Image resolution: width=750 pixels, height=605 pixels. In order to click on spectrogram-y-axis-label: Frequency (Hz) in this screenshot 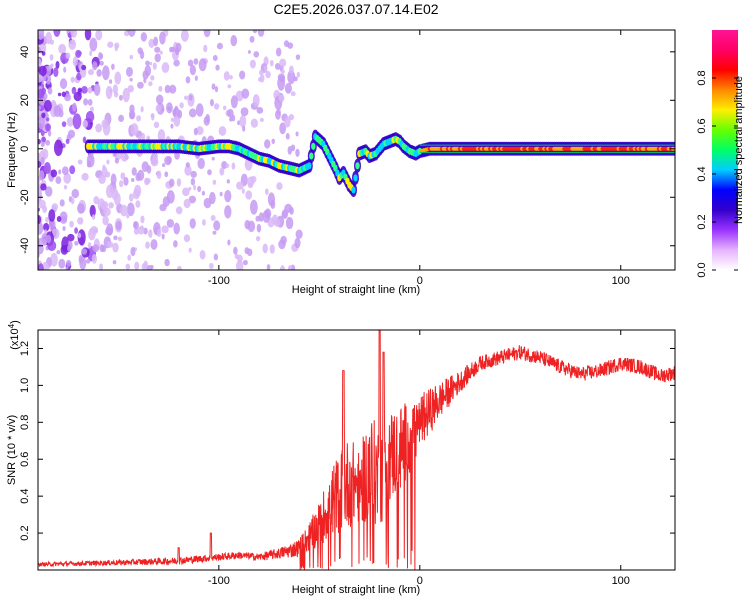, I will do `click(12, 150)`.